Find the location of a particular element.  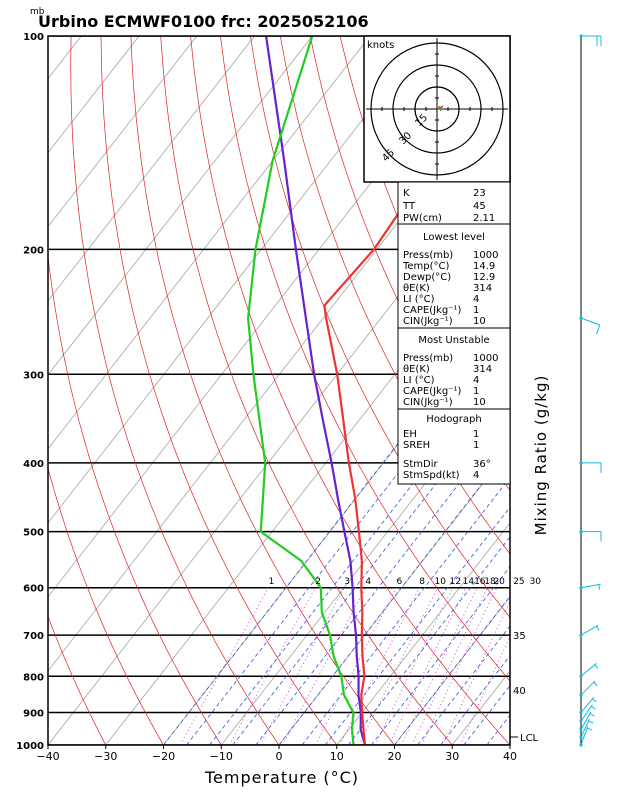

mixing-ratio-label: 20 is located at coordinates (499, 582).